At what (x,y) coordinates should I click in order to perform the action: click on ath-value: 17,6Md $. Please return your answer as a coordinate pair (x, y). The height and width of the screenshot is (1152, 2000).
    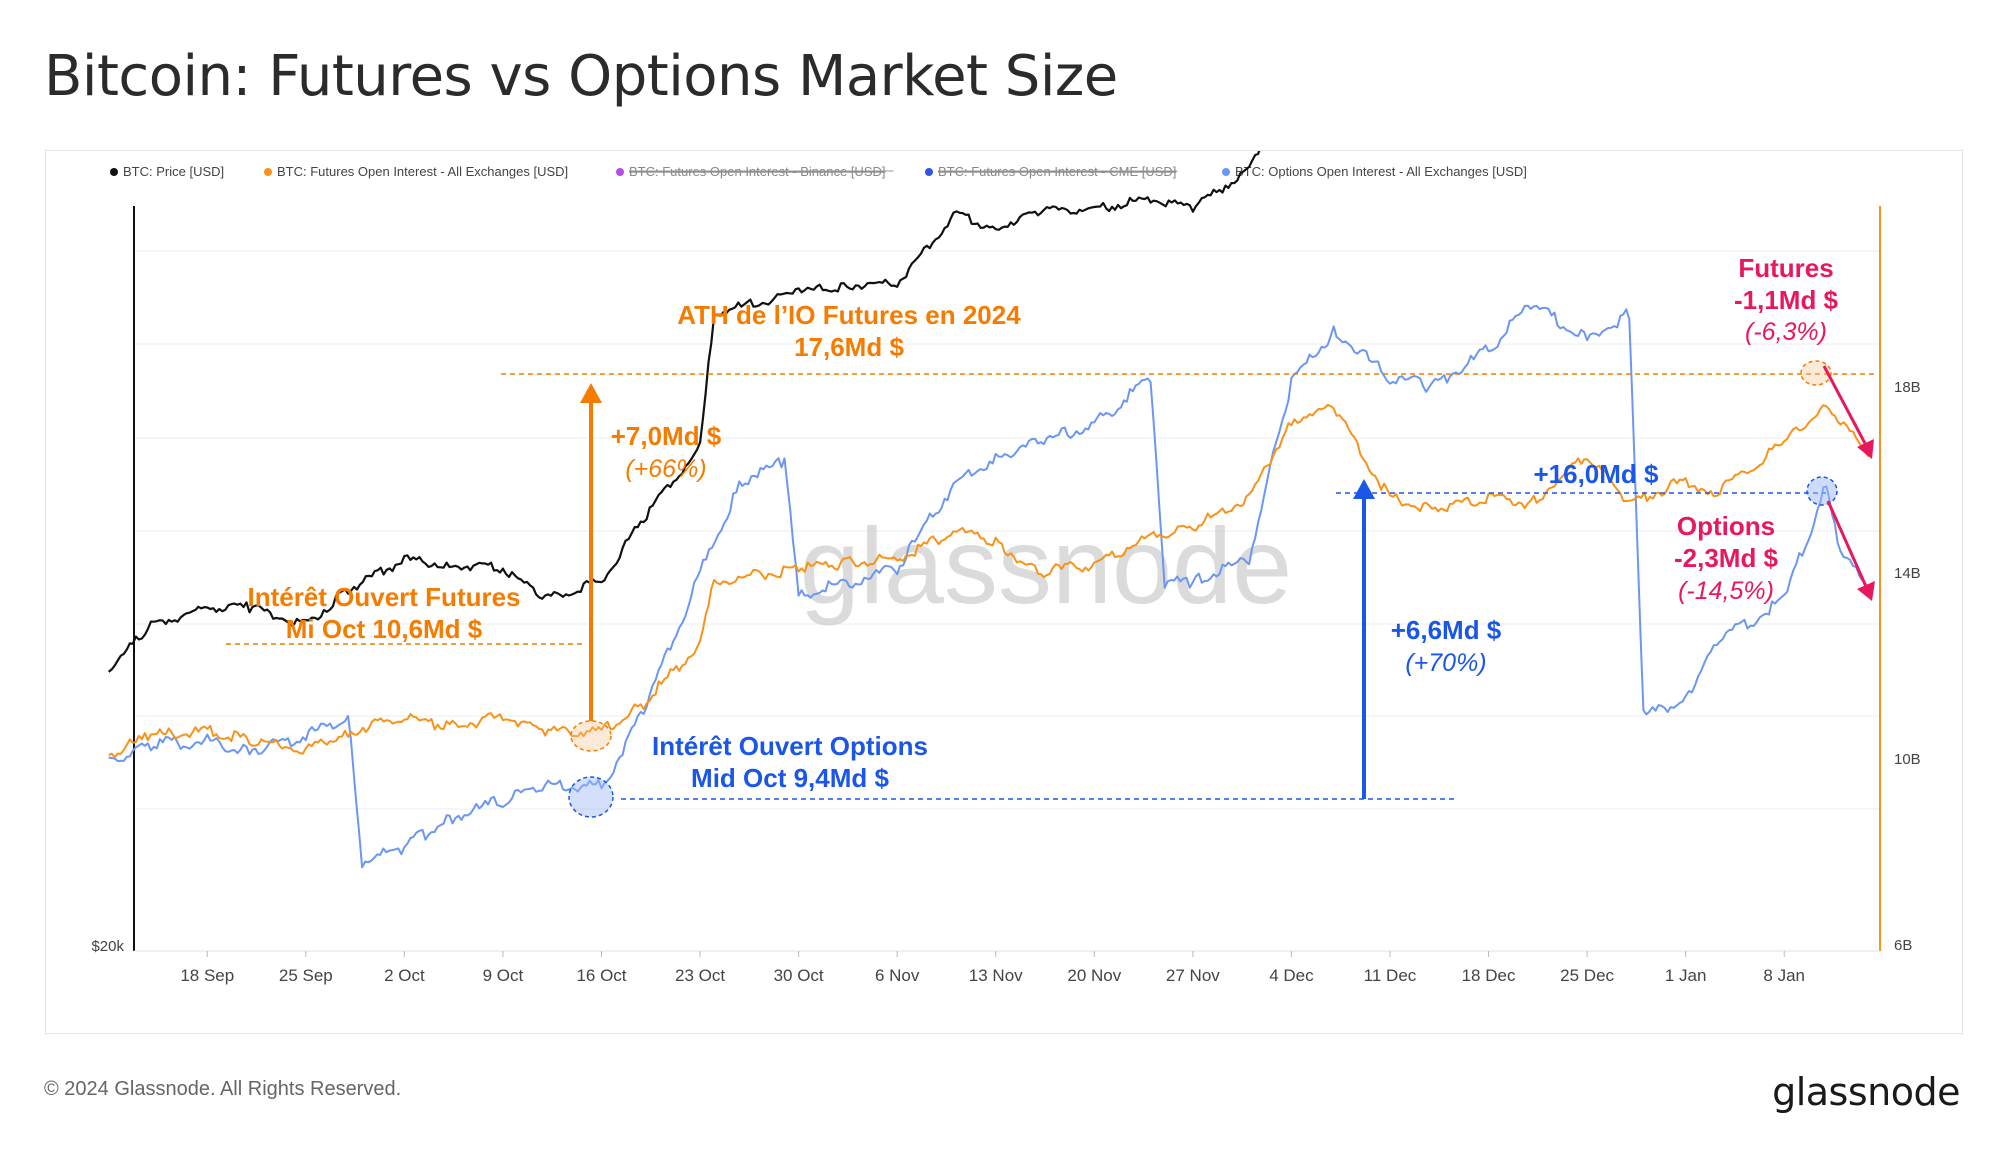
    Looking at the image, I should click on (849, 347).